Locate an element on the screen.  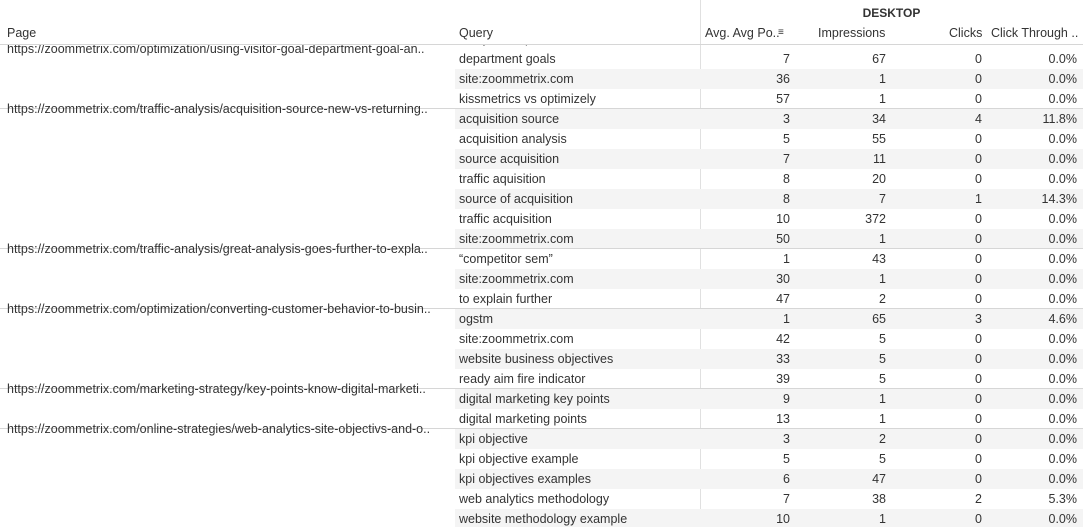
query-cell: department goals is located at coordinates (507, 59).